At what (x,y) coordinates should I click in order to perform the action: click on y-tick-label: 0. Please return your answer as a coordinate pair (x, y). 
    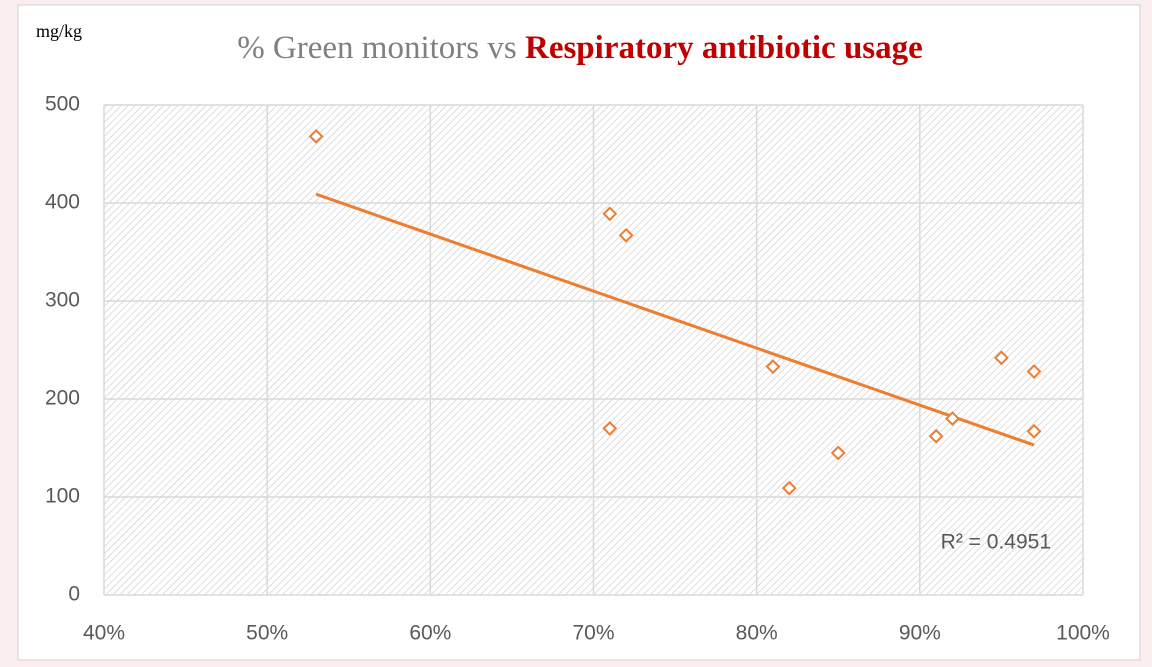
    Looking at the image, I should click on (74, 594).